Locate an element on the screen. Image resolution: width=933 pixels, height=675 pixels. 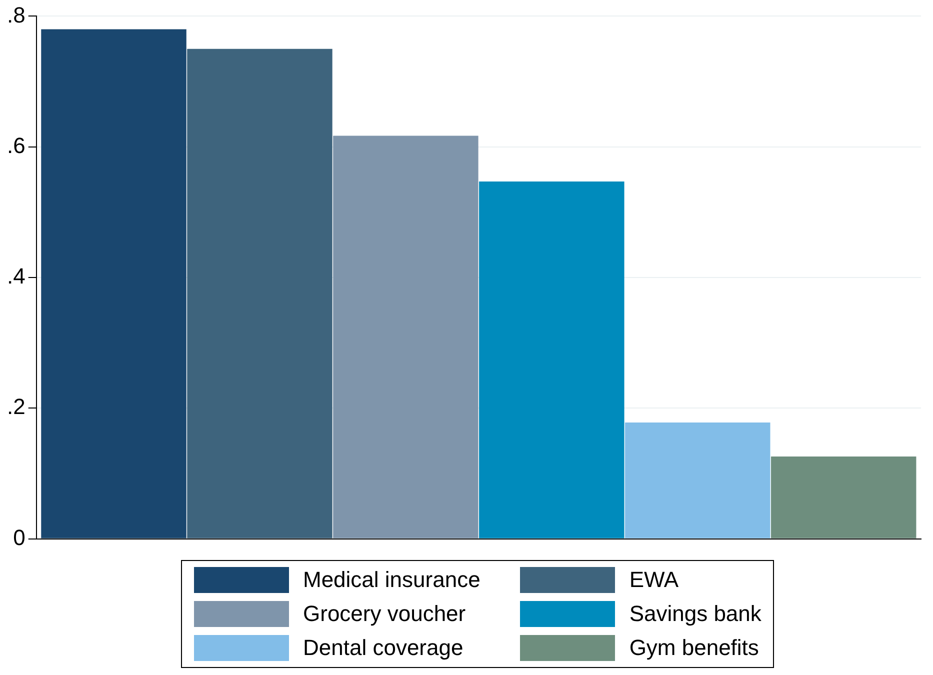
legend-label: Savings bank is located at coordinates (695, 614).